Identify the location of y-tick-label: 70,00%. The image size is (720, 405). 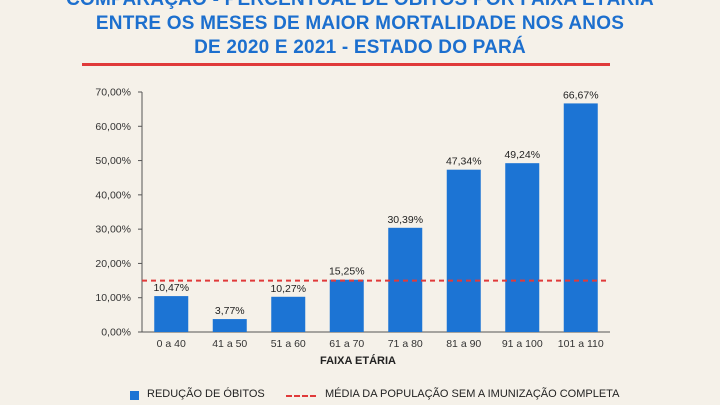
(113, 93).